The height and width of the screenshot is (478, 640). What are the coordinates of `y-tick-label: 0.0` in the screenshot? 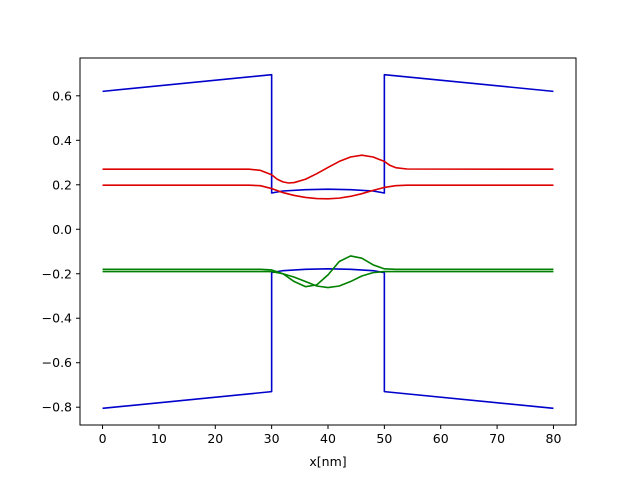 It's located at (62, 229).